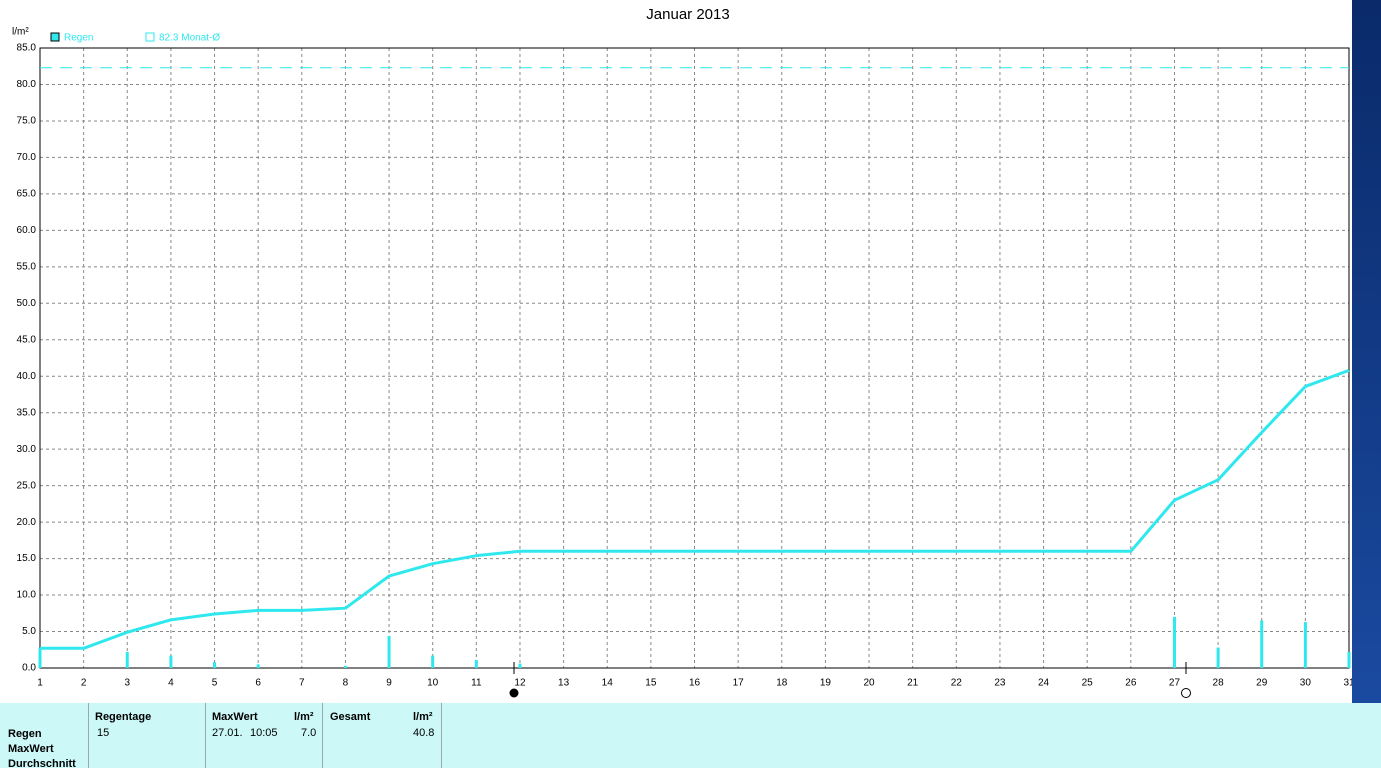 This screenshot has height=768, width=1381. What do you see at coordinates (27, 303) in the screenshot?
I see `y-tick-label: 50.0` at bounding box center [27, 303].